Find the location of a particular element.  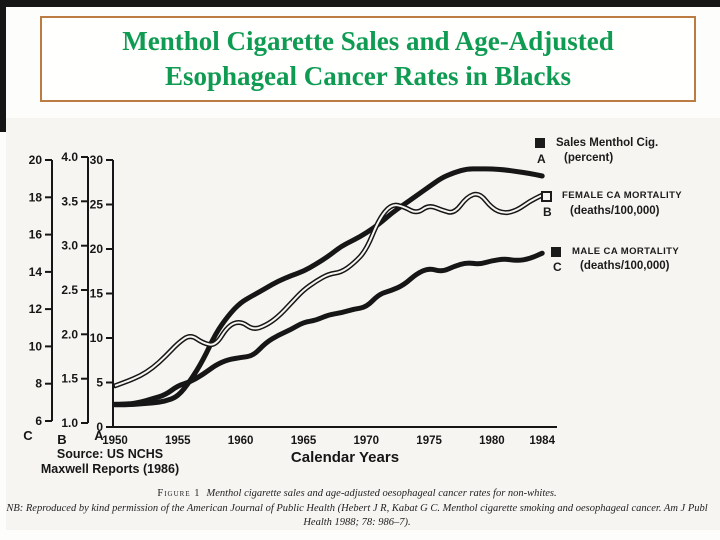

legend-sales-units: (percent) is located at coordinates (589, 158).